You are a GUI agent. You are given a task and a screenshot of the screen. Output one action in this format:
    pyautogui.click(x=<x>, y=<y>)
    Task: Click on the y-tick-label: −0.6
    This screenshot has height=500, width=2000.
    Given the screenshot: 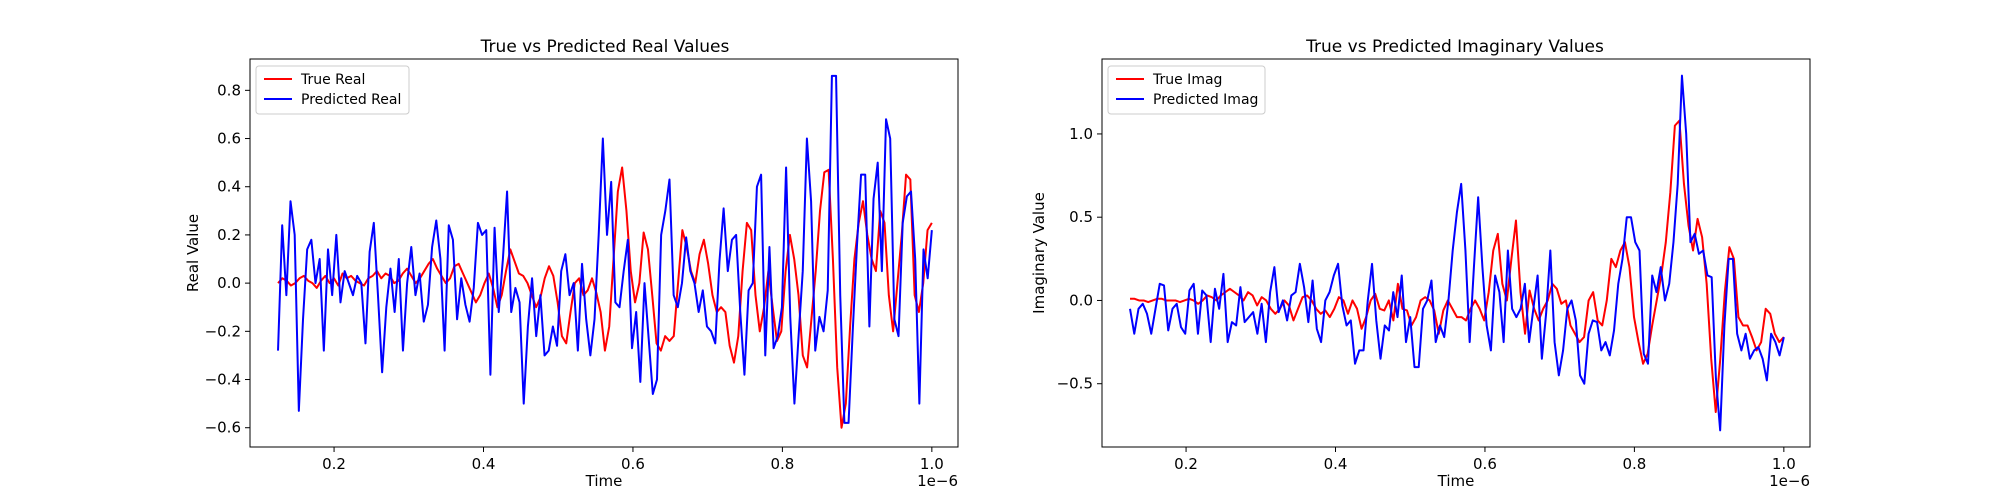 What is the action you would take?
    pyautogui.click(x=223, y=428)
    